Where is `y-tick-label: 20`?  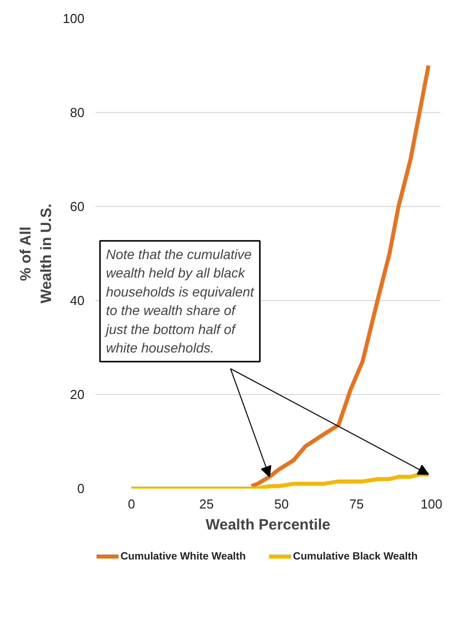
y-tick-label: 20 is located at coordinates (77, 394).